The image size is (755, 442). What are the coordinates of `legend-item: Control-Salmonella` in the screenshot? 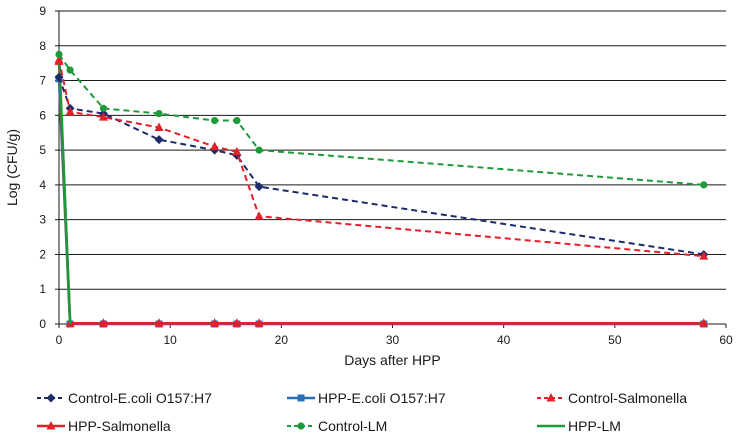 It's located at (611, 398).